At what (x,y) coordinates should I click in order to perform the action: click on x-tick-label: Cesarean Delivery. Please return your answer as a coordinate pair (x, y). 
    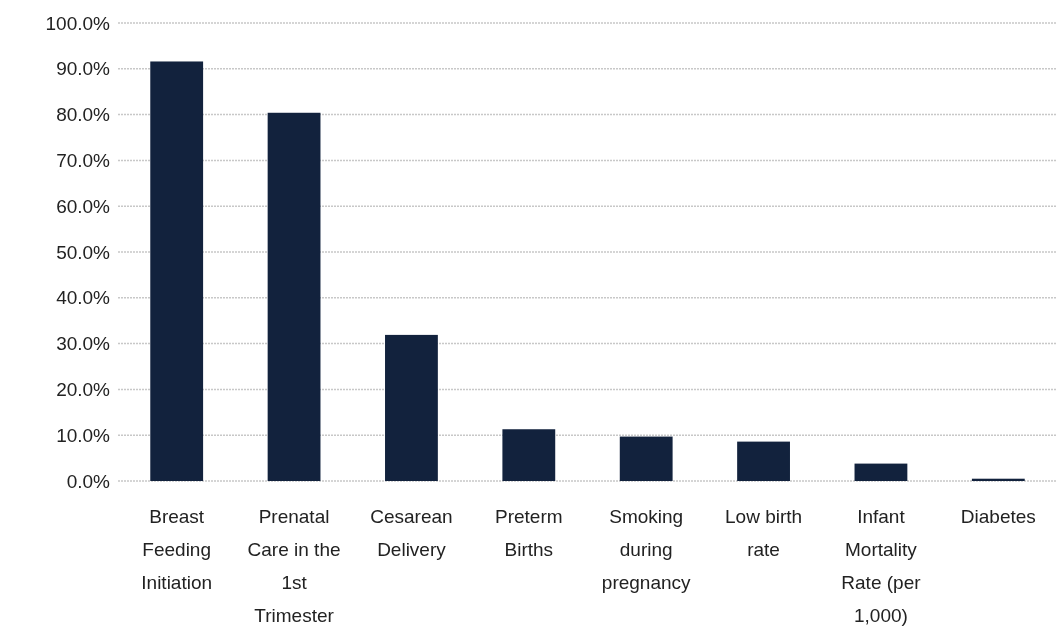
    Looking at the image, I should click on (411, 533).